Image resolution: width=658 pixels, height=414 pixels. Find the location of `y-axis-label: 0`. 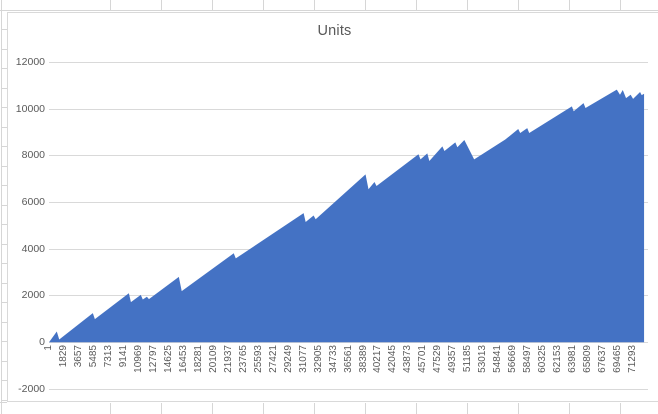

y-axis-label: 0 is located at coordinates (42, 342).